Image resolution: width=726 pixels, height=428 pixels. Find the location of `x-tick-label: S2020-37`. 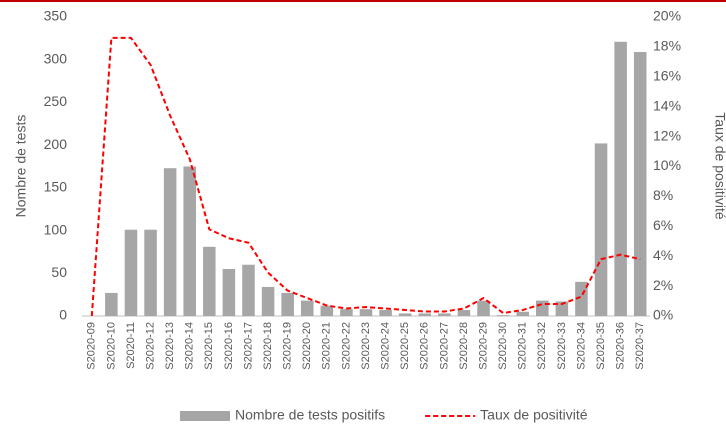

x-tick-label: S2020-37 is located at coordinates (640, 346).